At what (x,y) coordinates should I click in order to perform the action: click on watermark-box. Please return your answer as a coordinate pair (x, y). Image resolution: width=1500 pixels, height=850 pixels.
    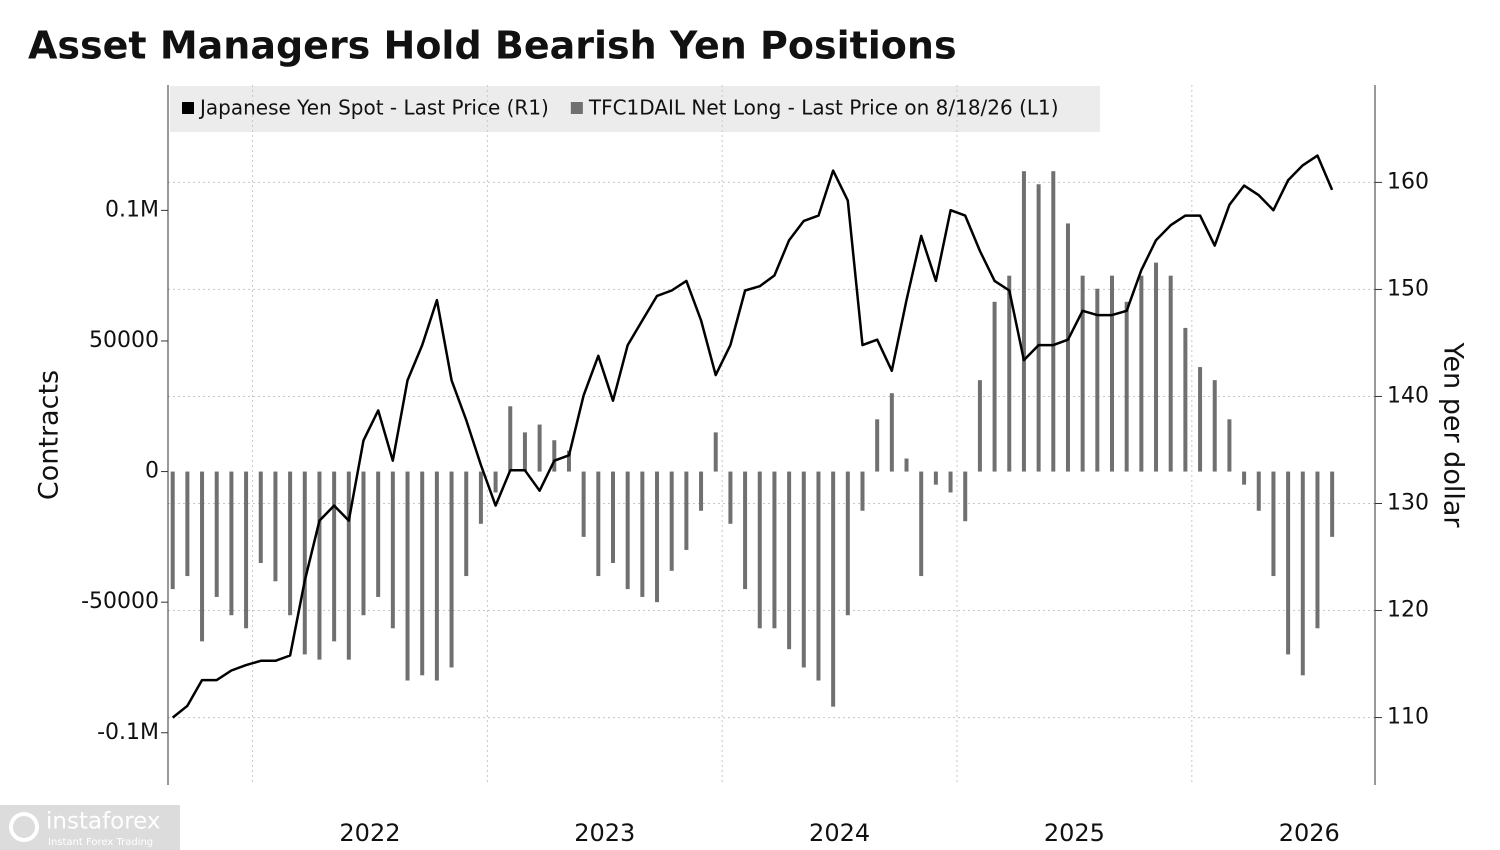
    Looking at the image, I should click on (90, 827).